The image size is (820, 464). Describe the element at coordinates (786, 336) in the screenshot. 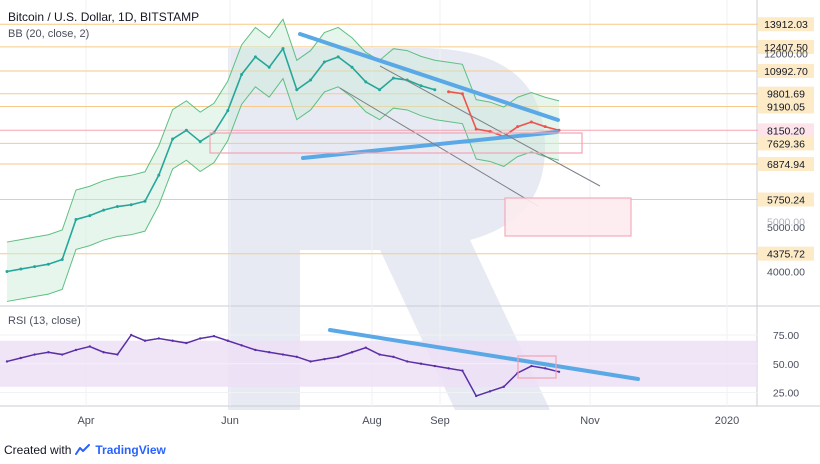

I see `rsi-axis-tick: 75.00` at that location.